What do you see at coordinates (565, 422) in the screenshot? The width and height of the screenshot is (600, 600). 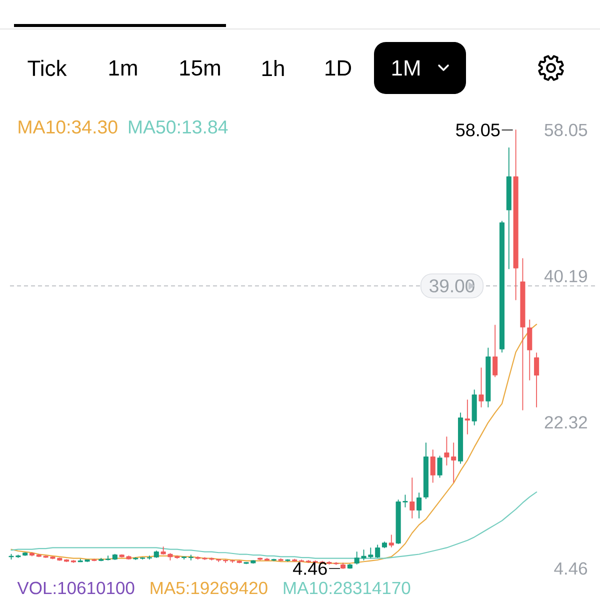 I see `y-tick-label: 22.32` at bounding box center [565, 422].